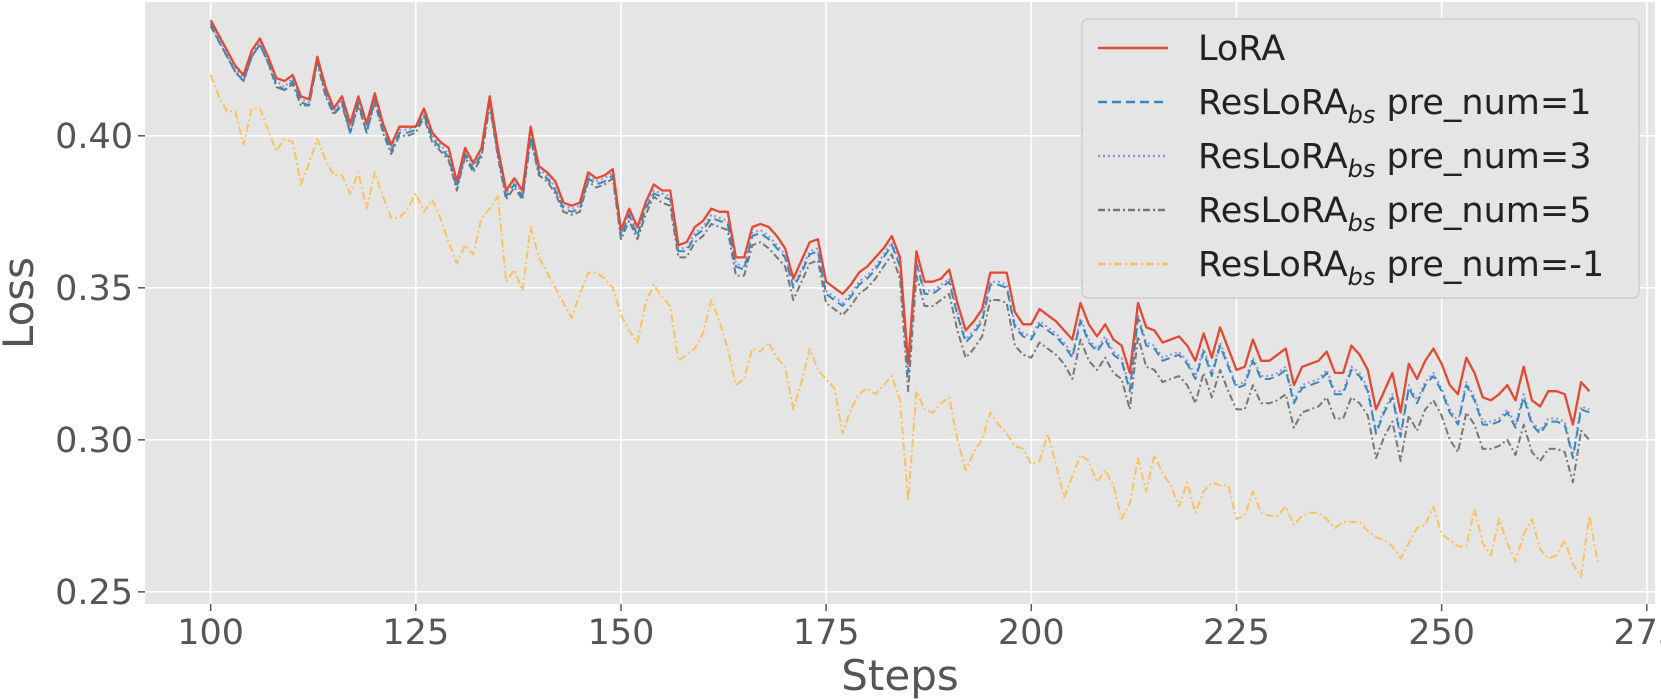  Describe the element at coordinates (1483, 211) in the screenshot. I see `legend-label-suffix: pre_num=5` at that location.